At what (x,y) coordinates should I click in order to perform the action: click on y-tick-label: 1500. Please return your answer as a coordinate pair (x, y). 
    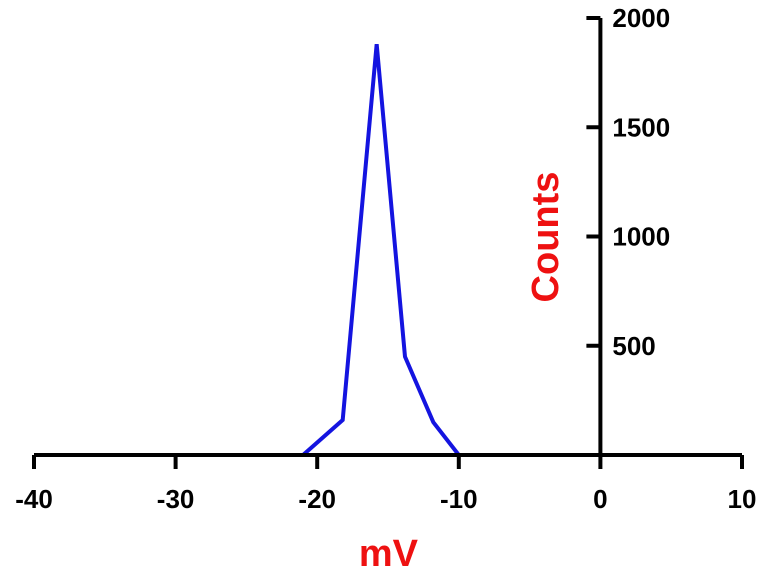
    Looking at the image, I should click on (641, 127).